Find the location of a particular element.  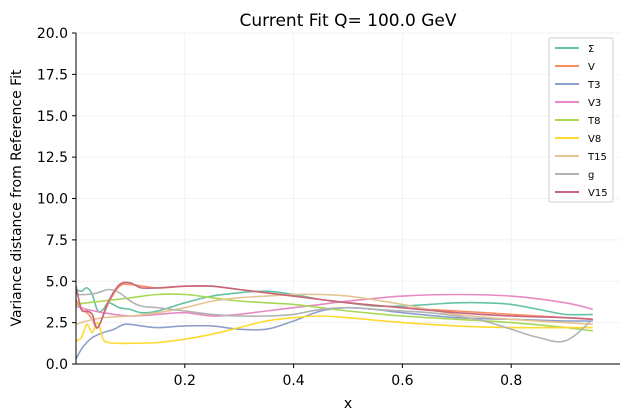

legend: ΣV T3 V3 T8 V8 T15 g V15 is located at coordinates (581, 120).